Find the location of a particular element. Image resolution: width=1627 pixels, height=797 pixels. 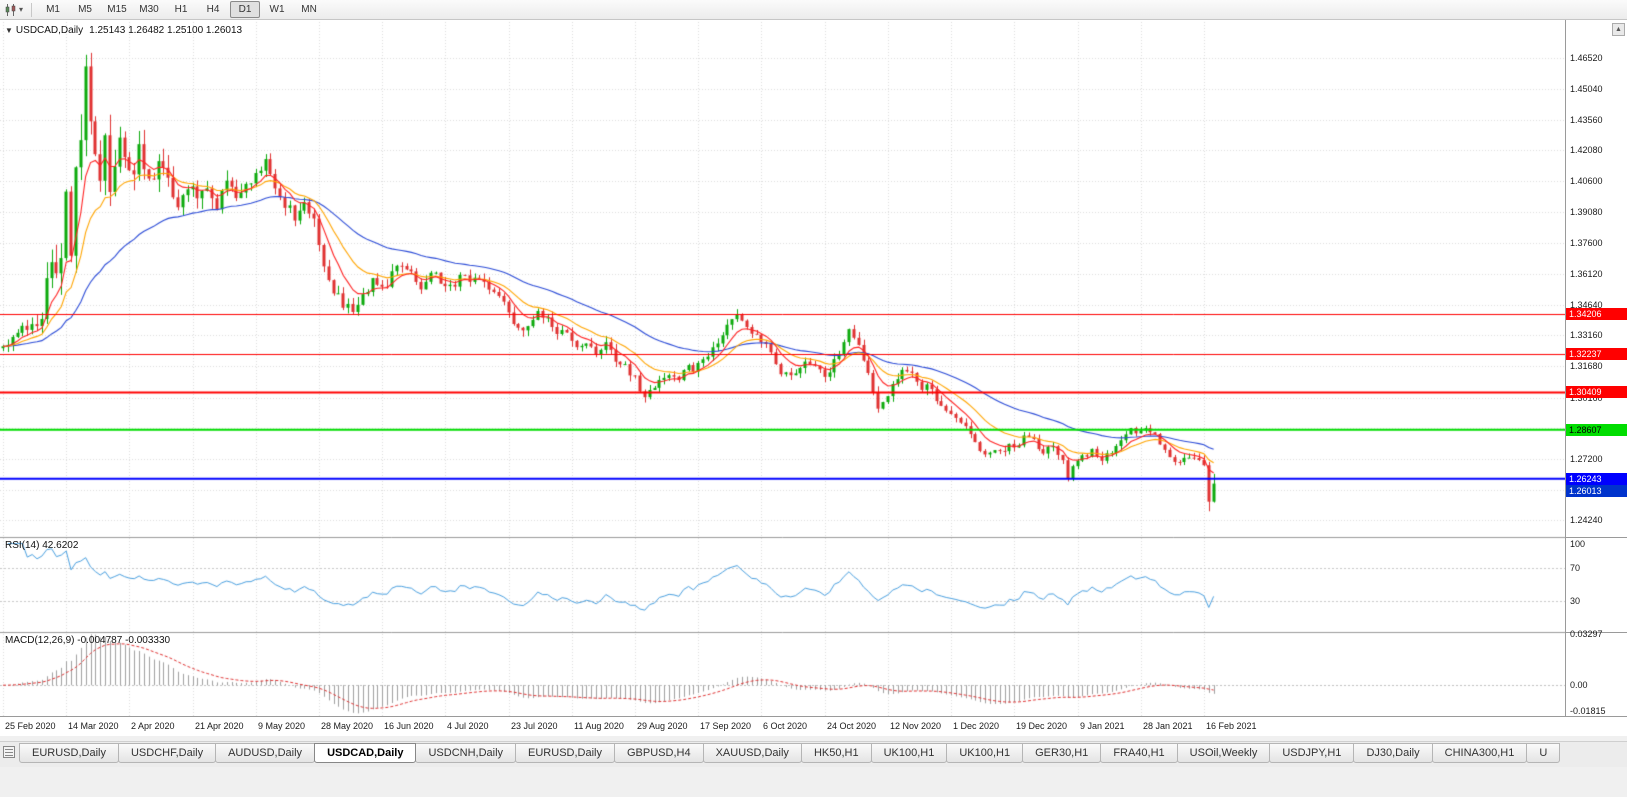

date-axis-label: 12 Nov 2020 is located at coordinates (916, 726).